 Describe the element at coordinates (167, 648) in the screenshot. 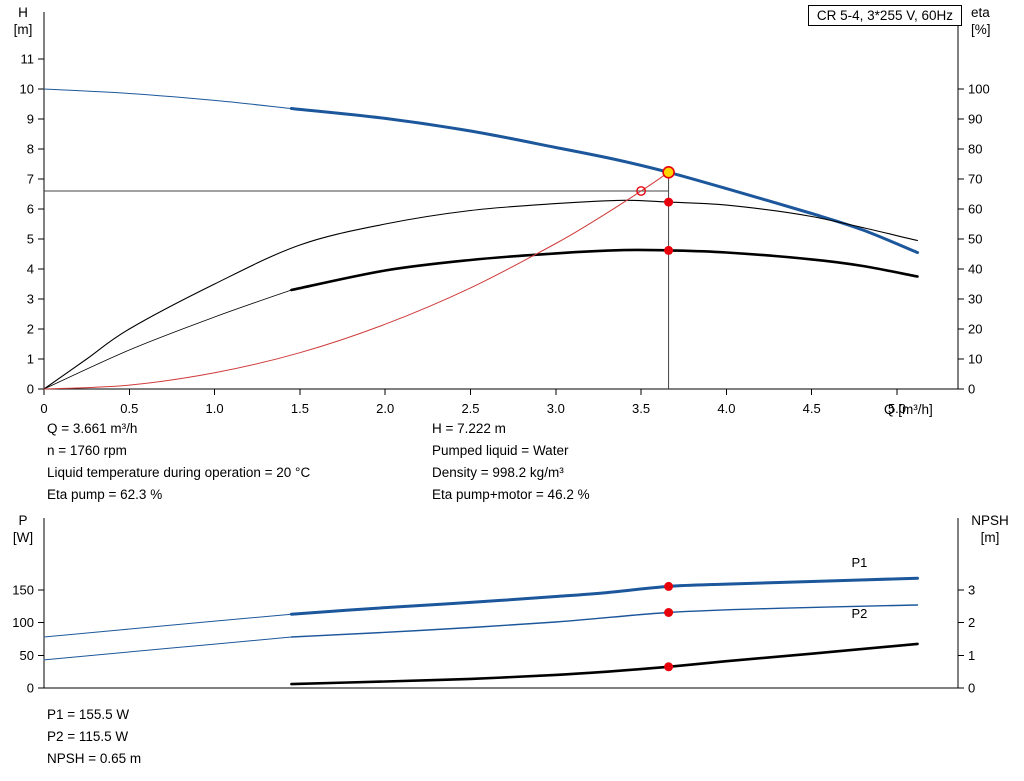

I see `p2-curve-extension` at that location.